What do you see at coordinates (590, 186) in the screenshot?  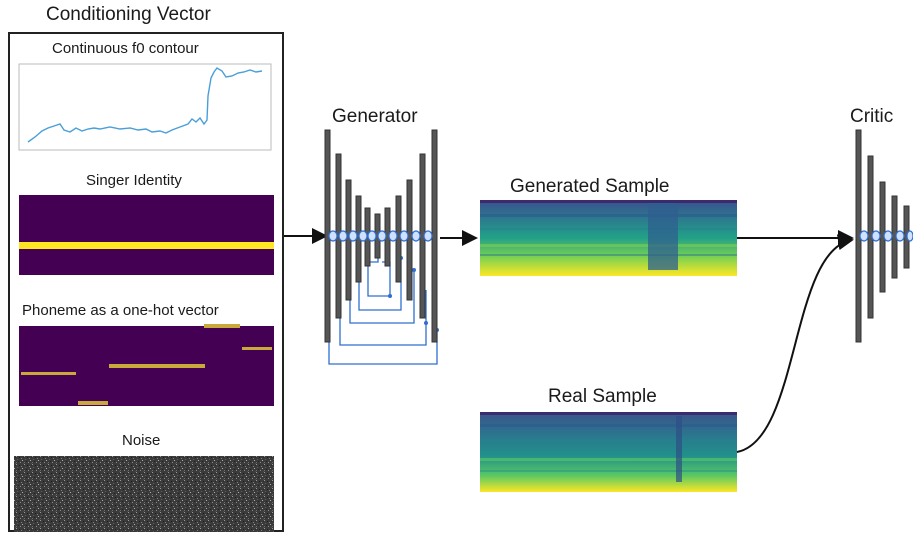 I see `generated-sample-label: Generated Sample` at bounding box center [590, 186].